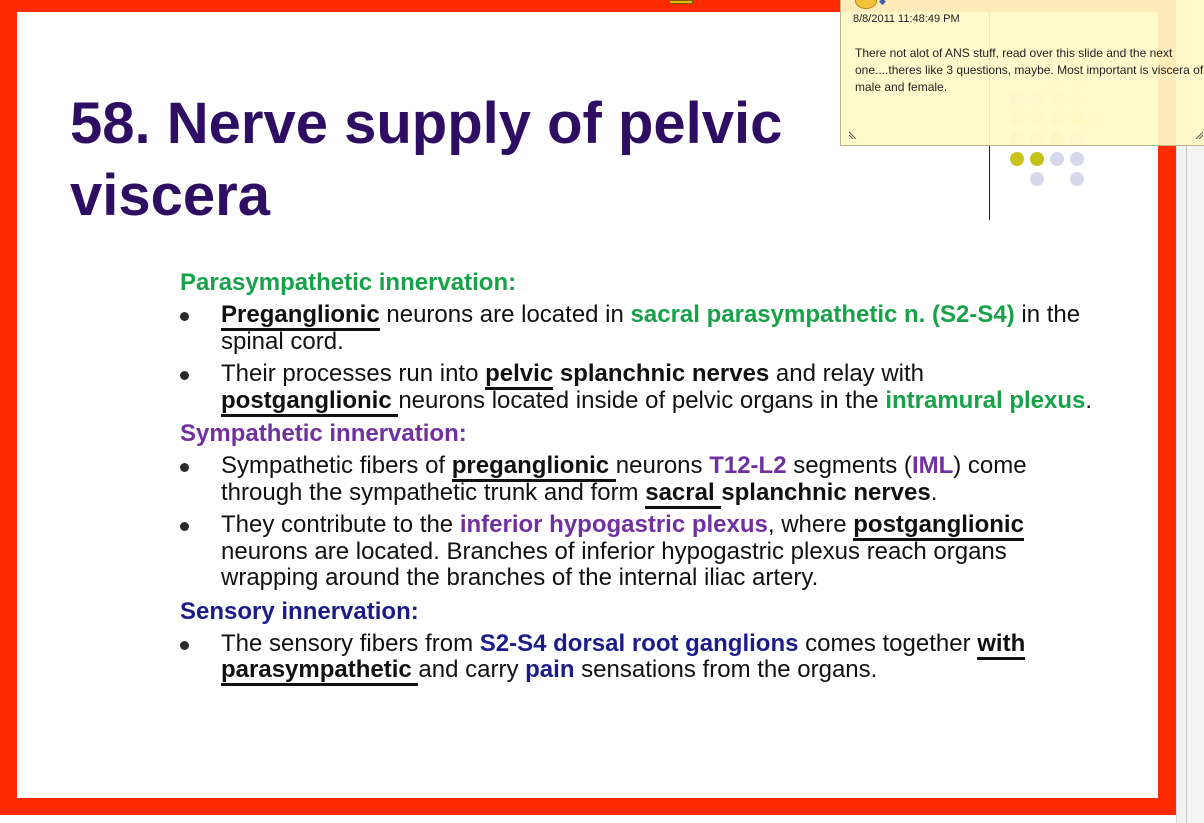  I want to click on heading-sympathetic: Sympathetic innervation:, so click(323, 433).